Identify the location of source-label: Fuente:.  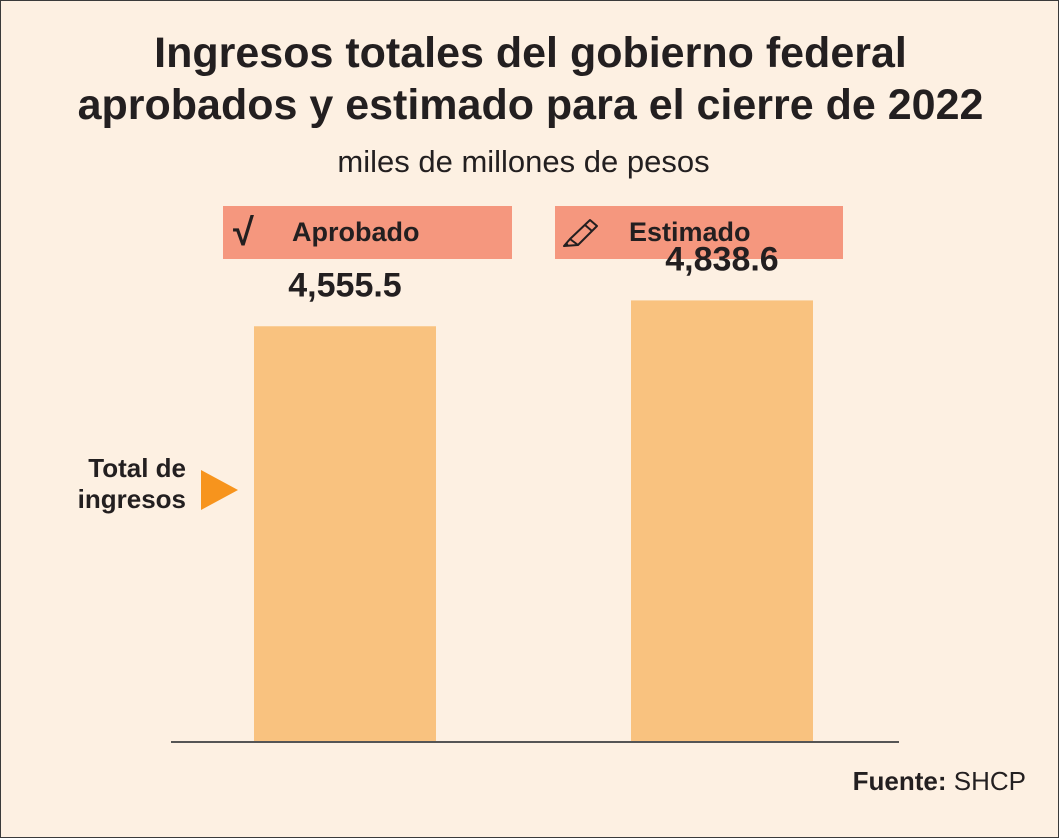
(899, 781).